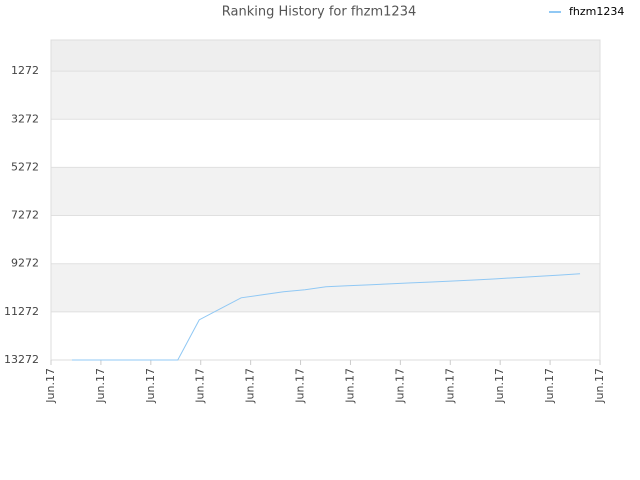  What do you see at coordinates (25, 166) in the screenshot?
I see `y-tick-label: 5272` at bounding box center [25, 166].